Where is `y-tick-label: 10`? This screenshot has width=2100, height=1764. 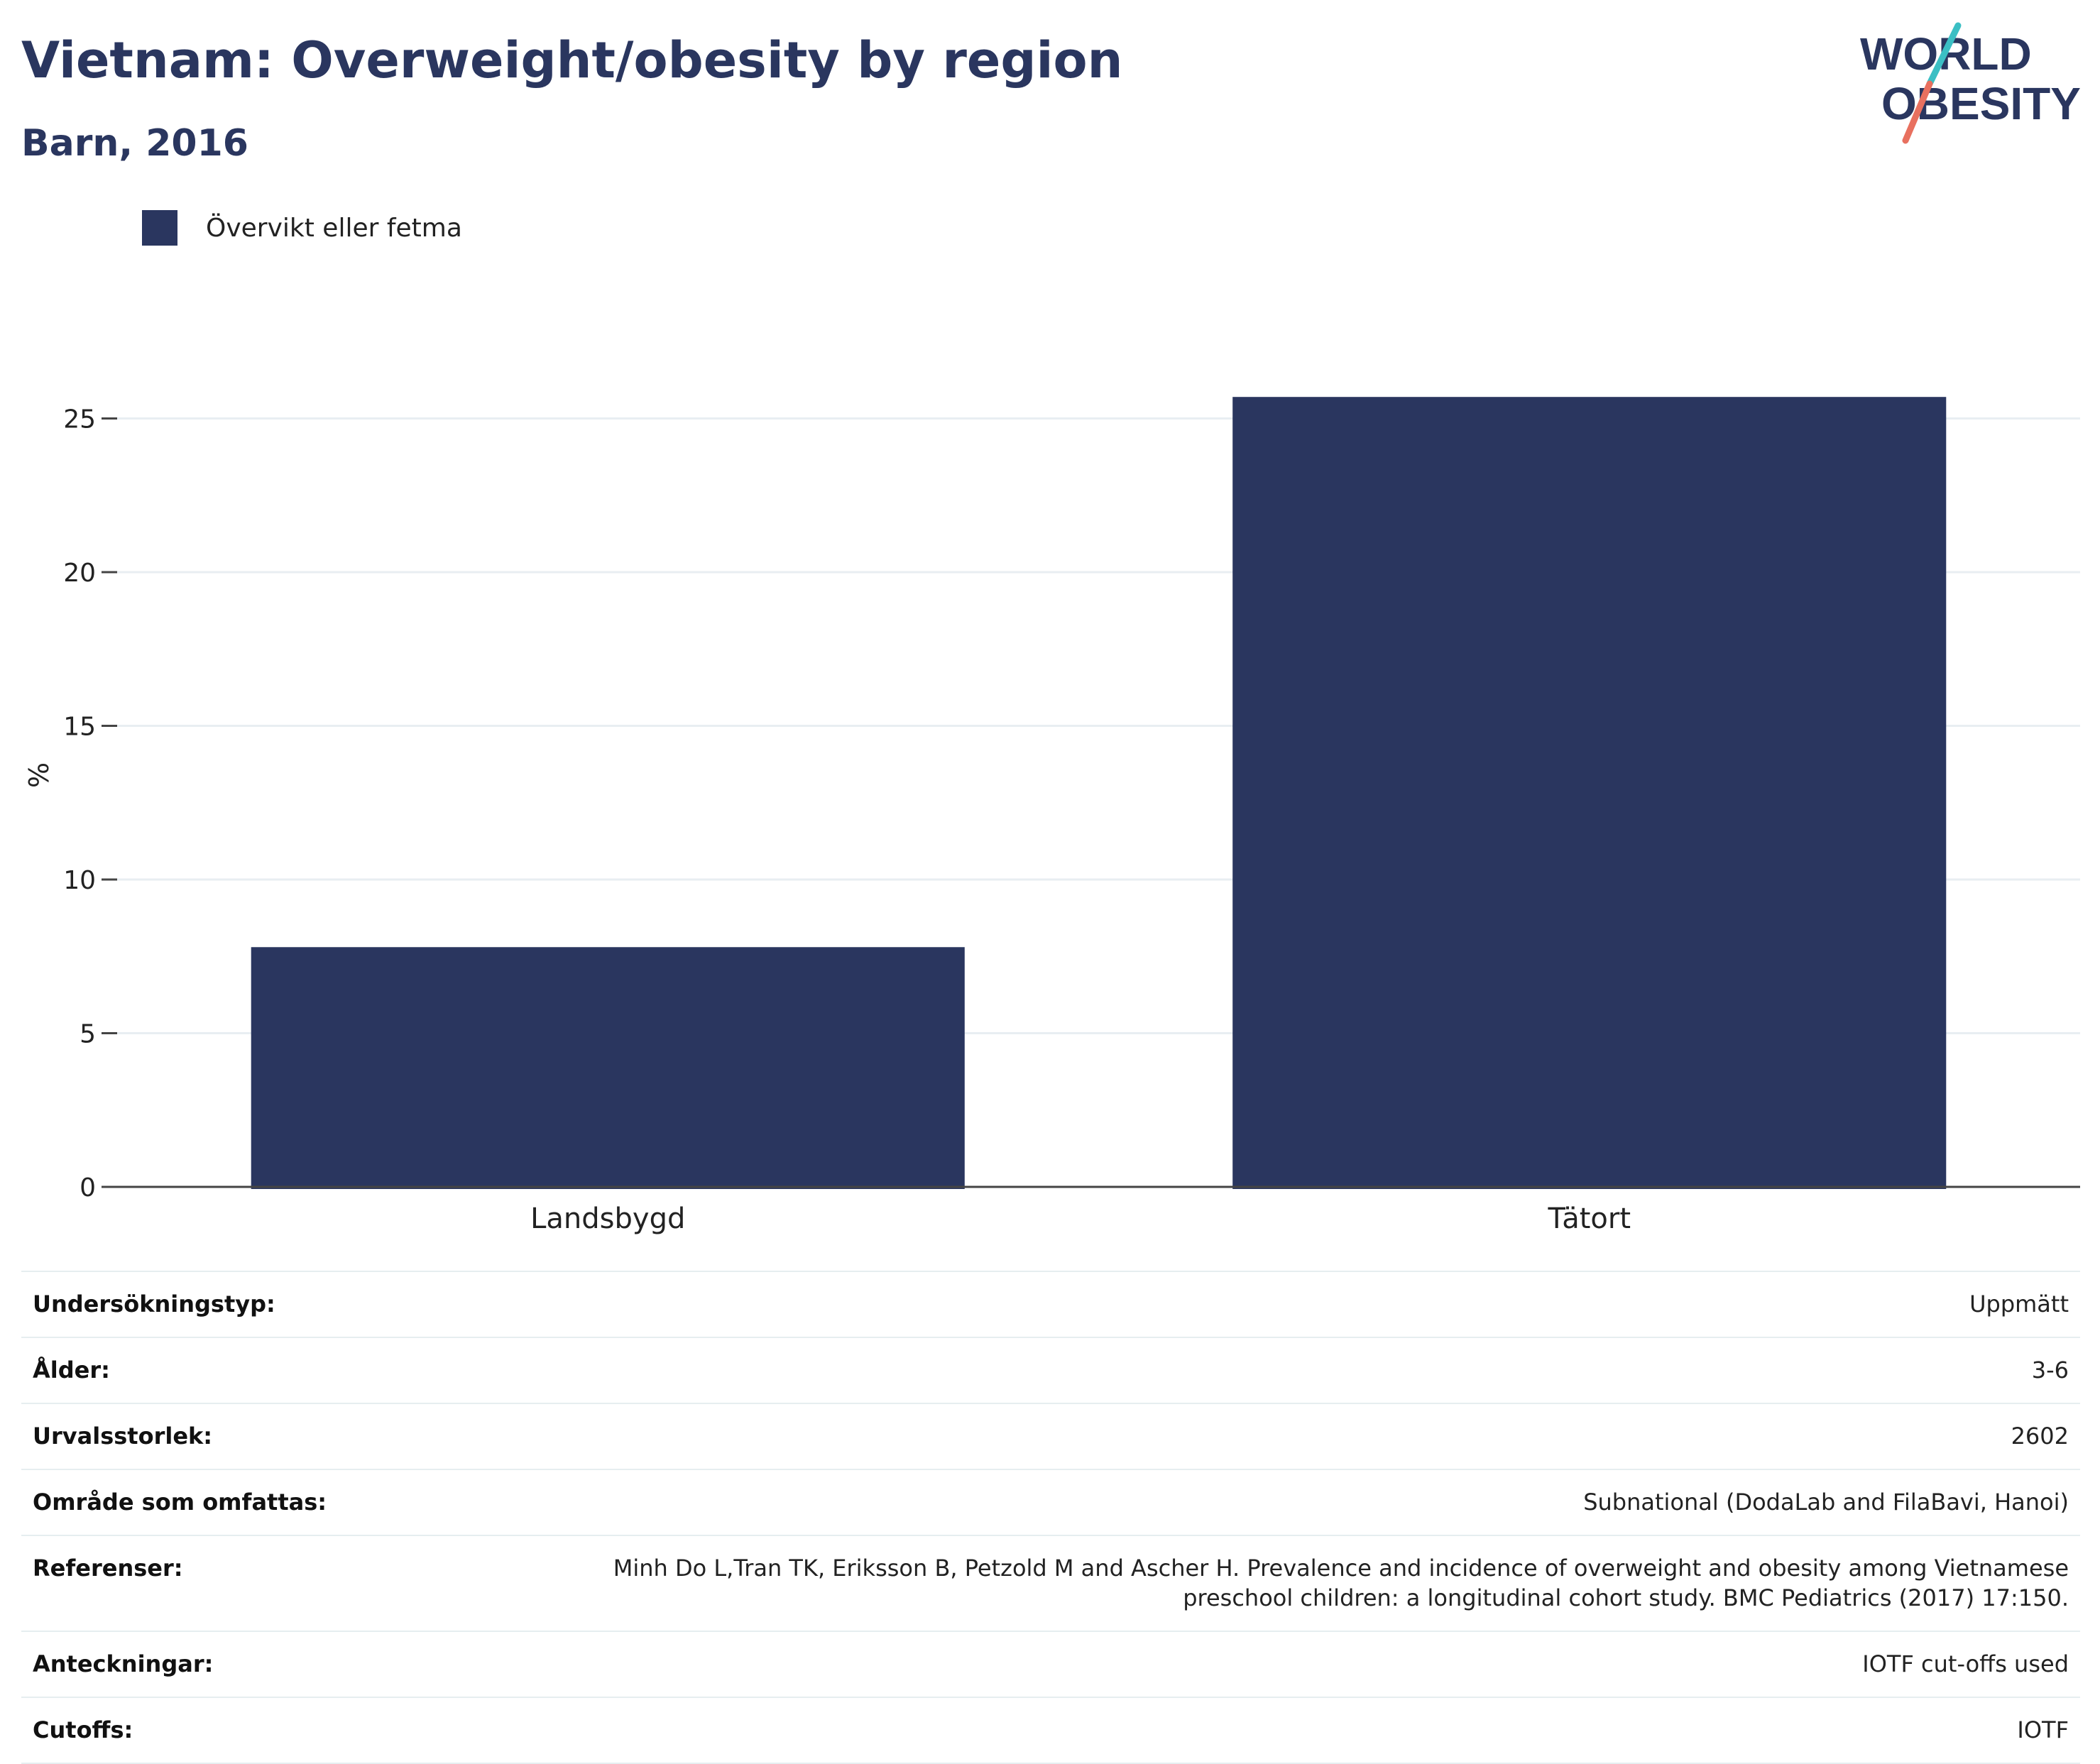 y-tick-label: 10 is located at coordinates (79, 881).